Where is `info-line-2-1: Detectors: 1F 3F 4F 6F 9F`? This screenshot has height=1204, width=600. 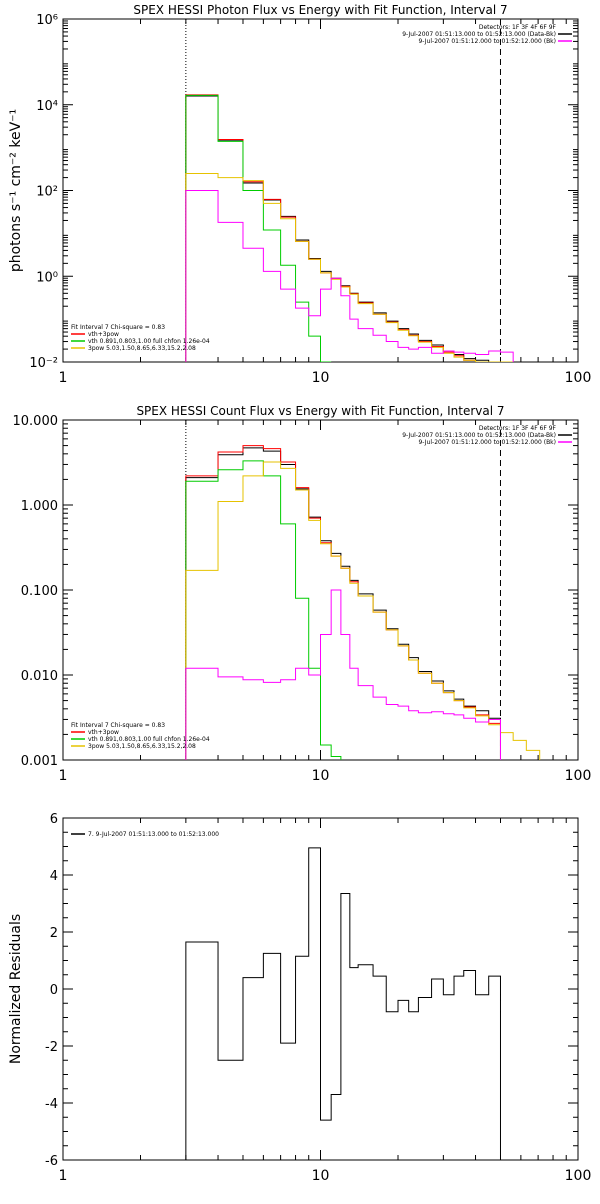
info-line-2-1: Detectors: 1F 3F 4F 6F 9F is located at coordinates (518, 428).